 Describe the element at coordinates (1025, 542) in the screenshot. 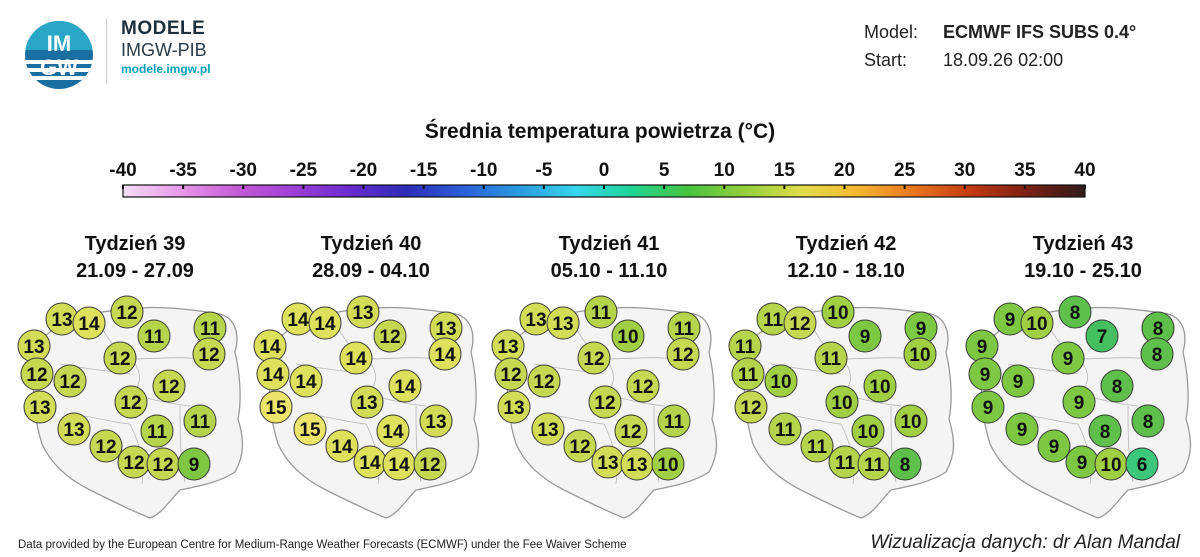

I see `author-credit: Wizualizacja danych: dr Alan Mandal` at that location.